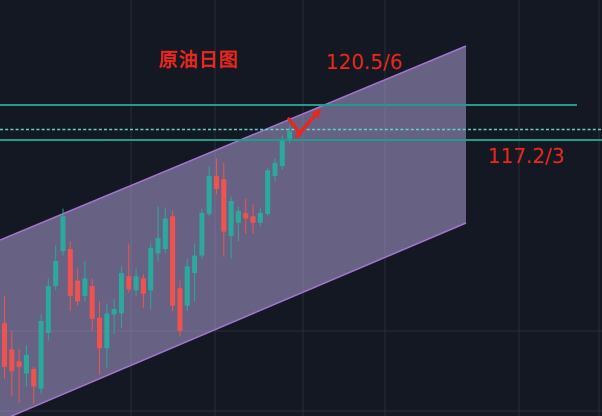  I want to click on support-level-label: 117.2/3, so click(526, 156).